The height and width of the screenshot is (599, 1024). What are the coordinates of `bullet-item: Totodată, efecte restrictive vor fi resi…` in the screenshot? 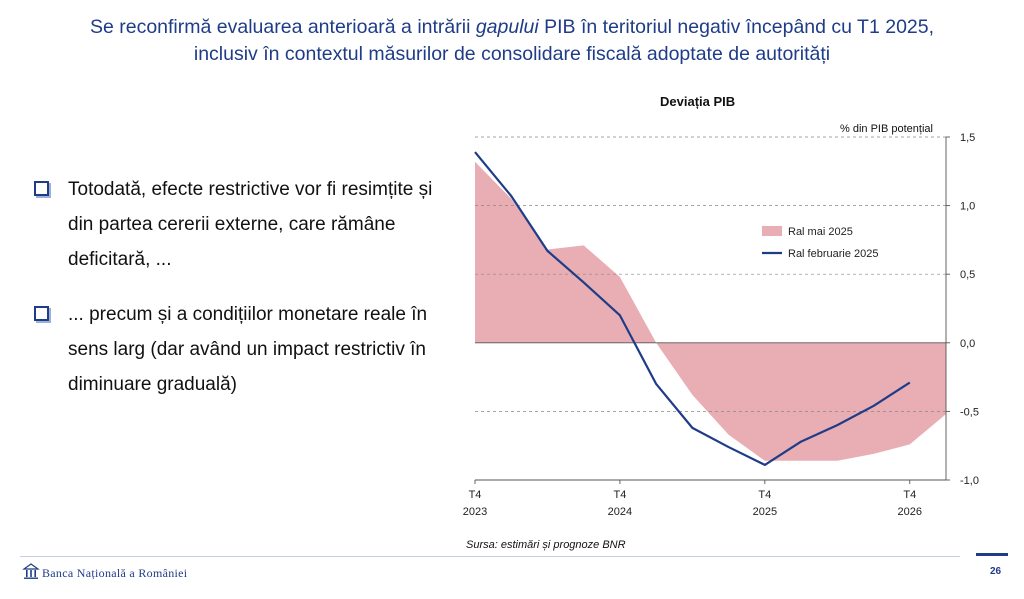 It's located at (244, 224).